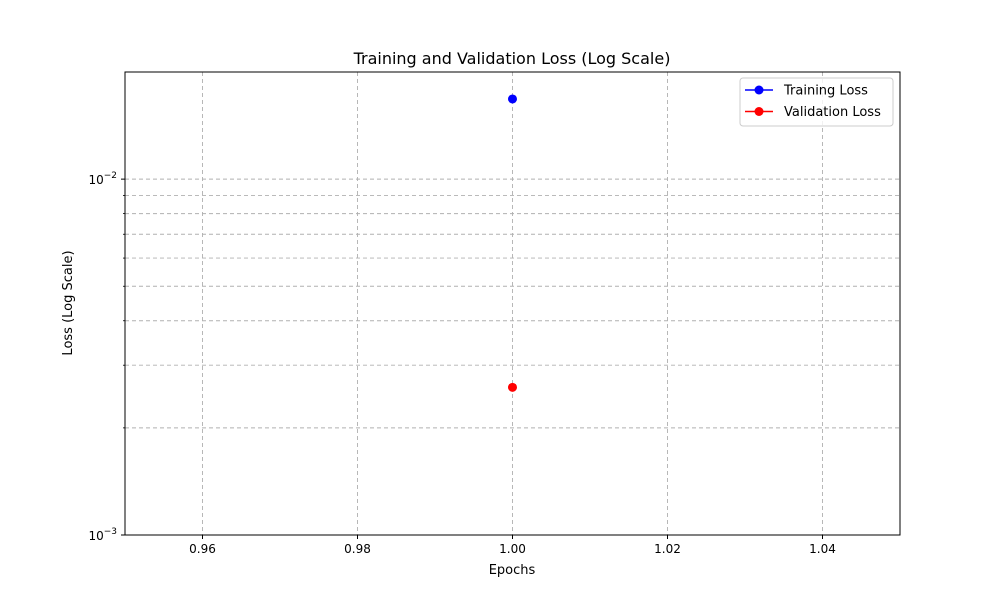  I want to click on y-axis-label: Loss (Log Scale), so click(68, 302).